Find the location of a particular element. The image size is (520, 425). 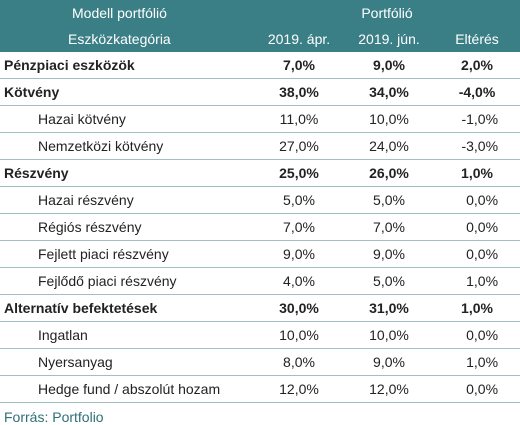

apr-value: 30,0% is located at coordinates (299, 308).